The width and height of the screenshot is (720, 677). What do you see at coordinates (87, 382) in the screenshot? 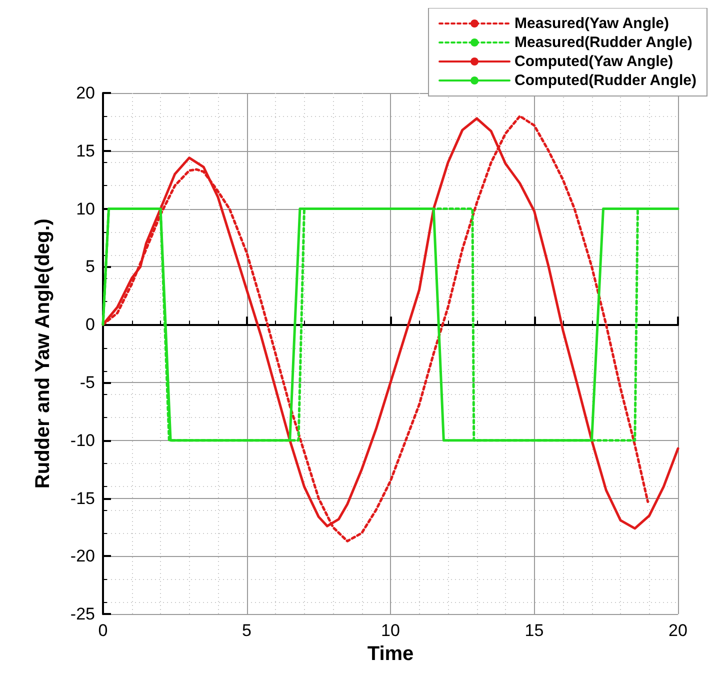
I see `y-tick-label: -5` at bounding box center [87, 382].